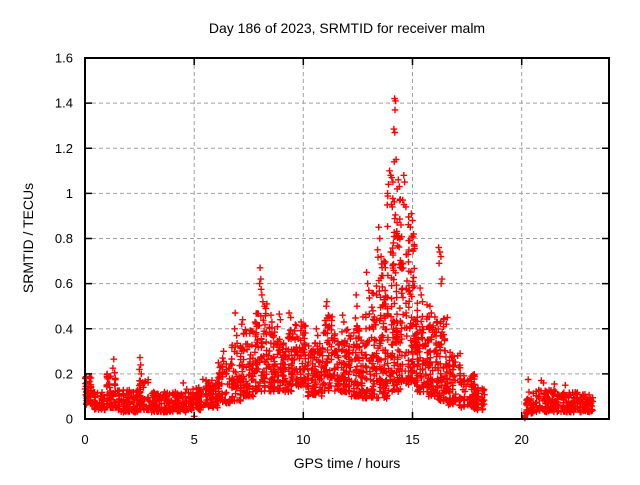  I want to click on y-tick-label: 1.2, so click(64, 148).